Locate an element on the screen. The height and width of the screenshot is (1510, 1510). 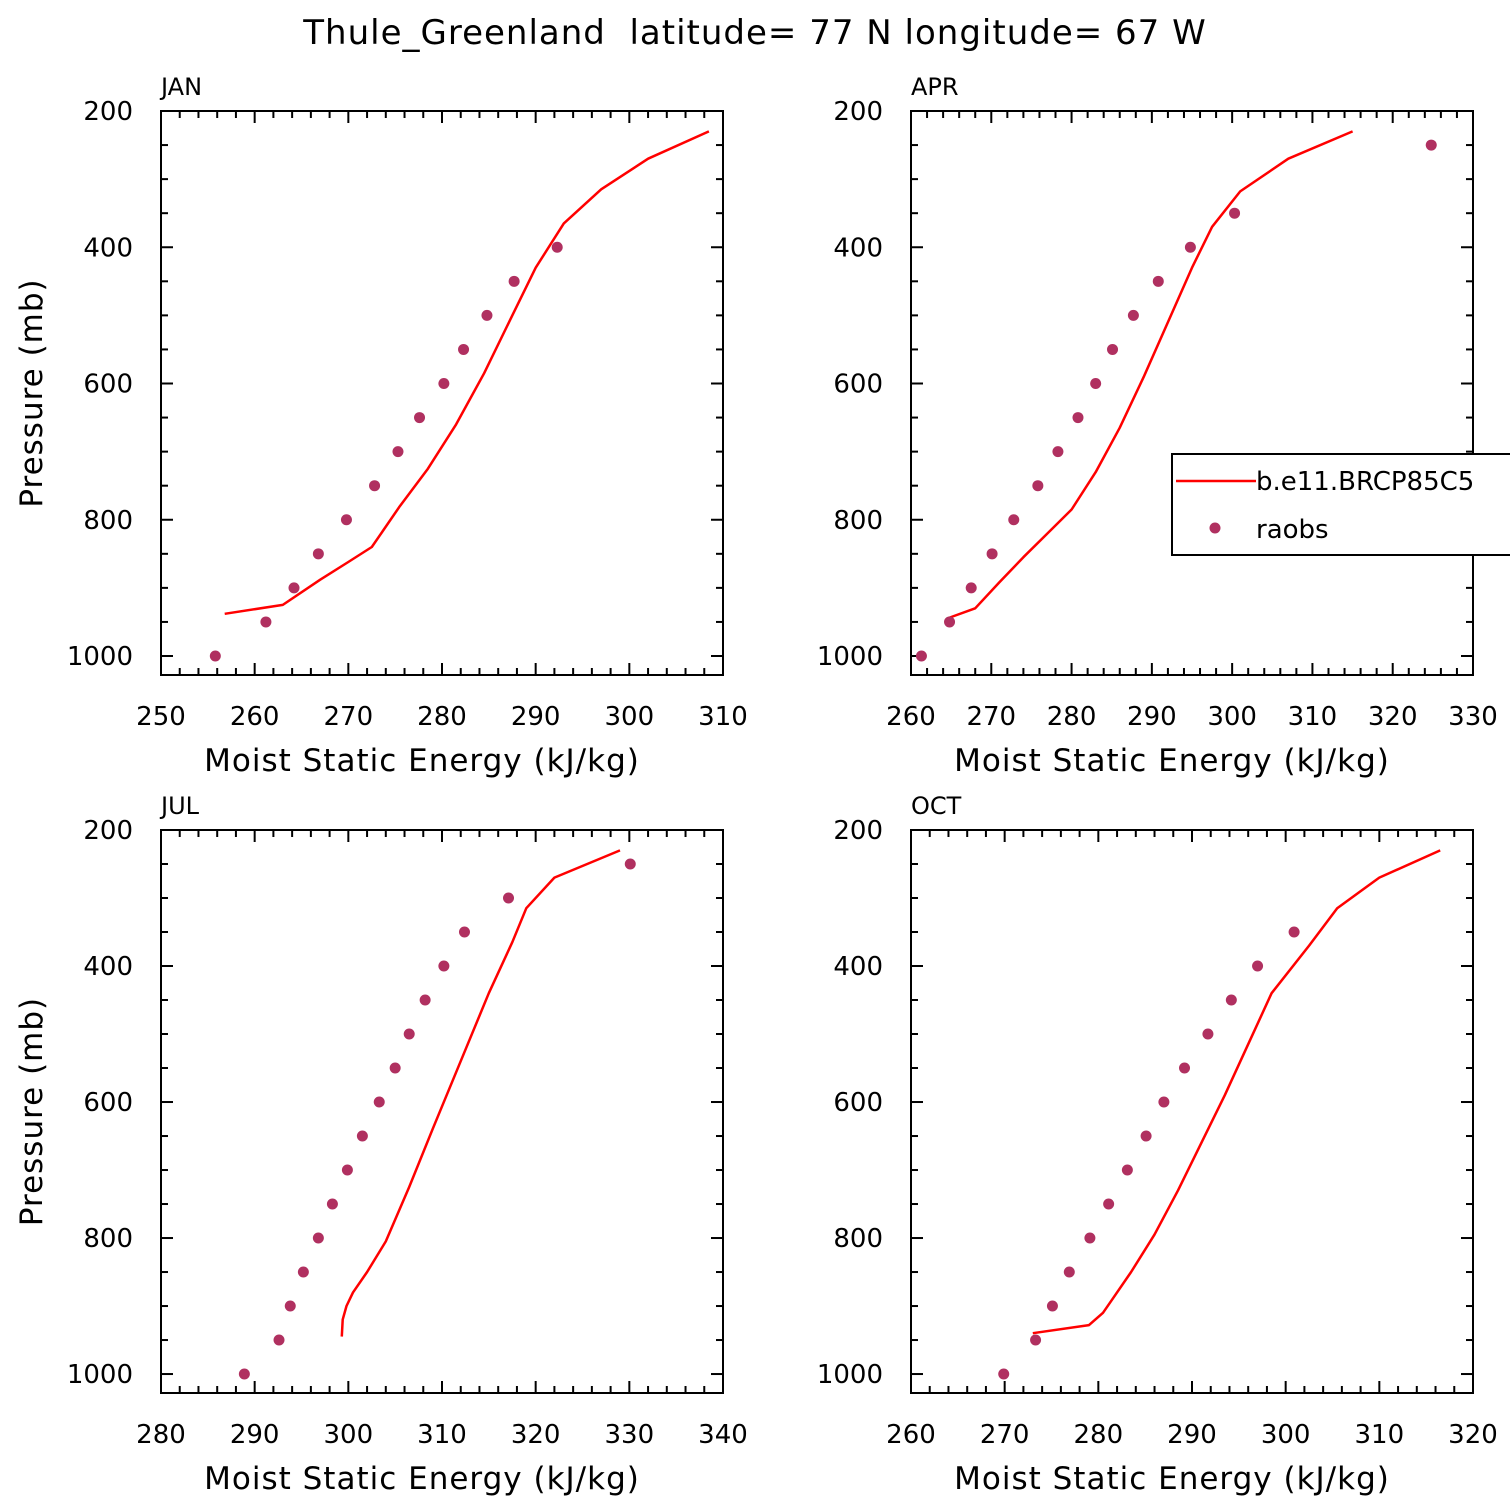
panel-label: APR is located at coordinates (935, 87).